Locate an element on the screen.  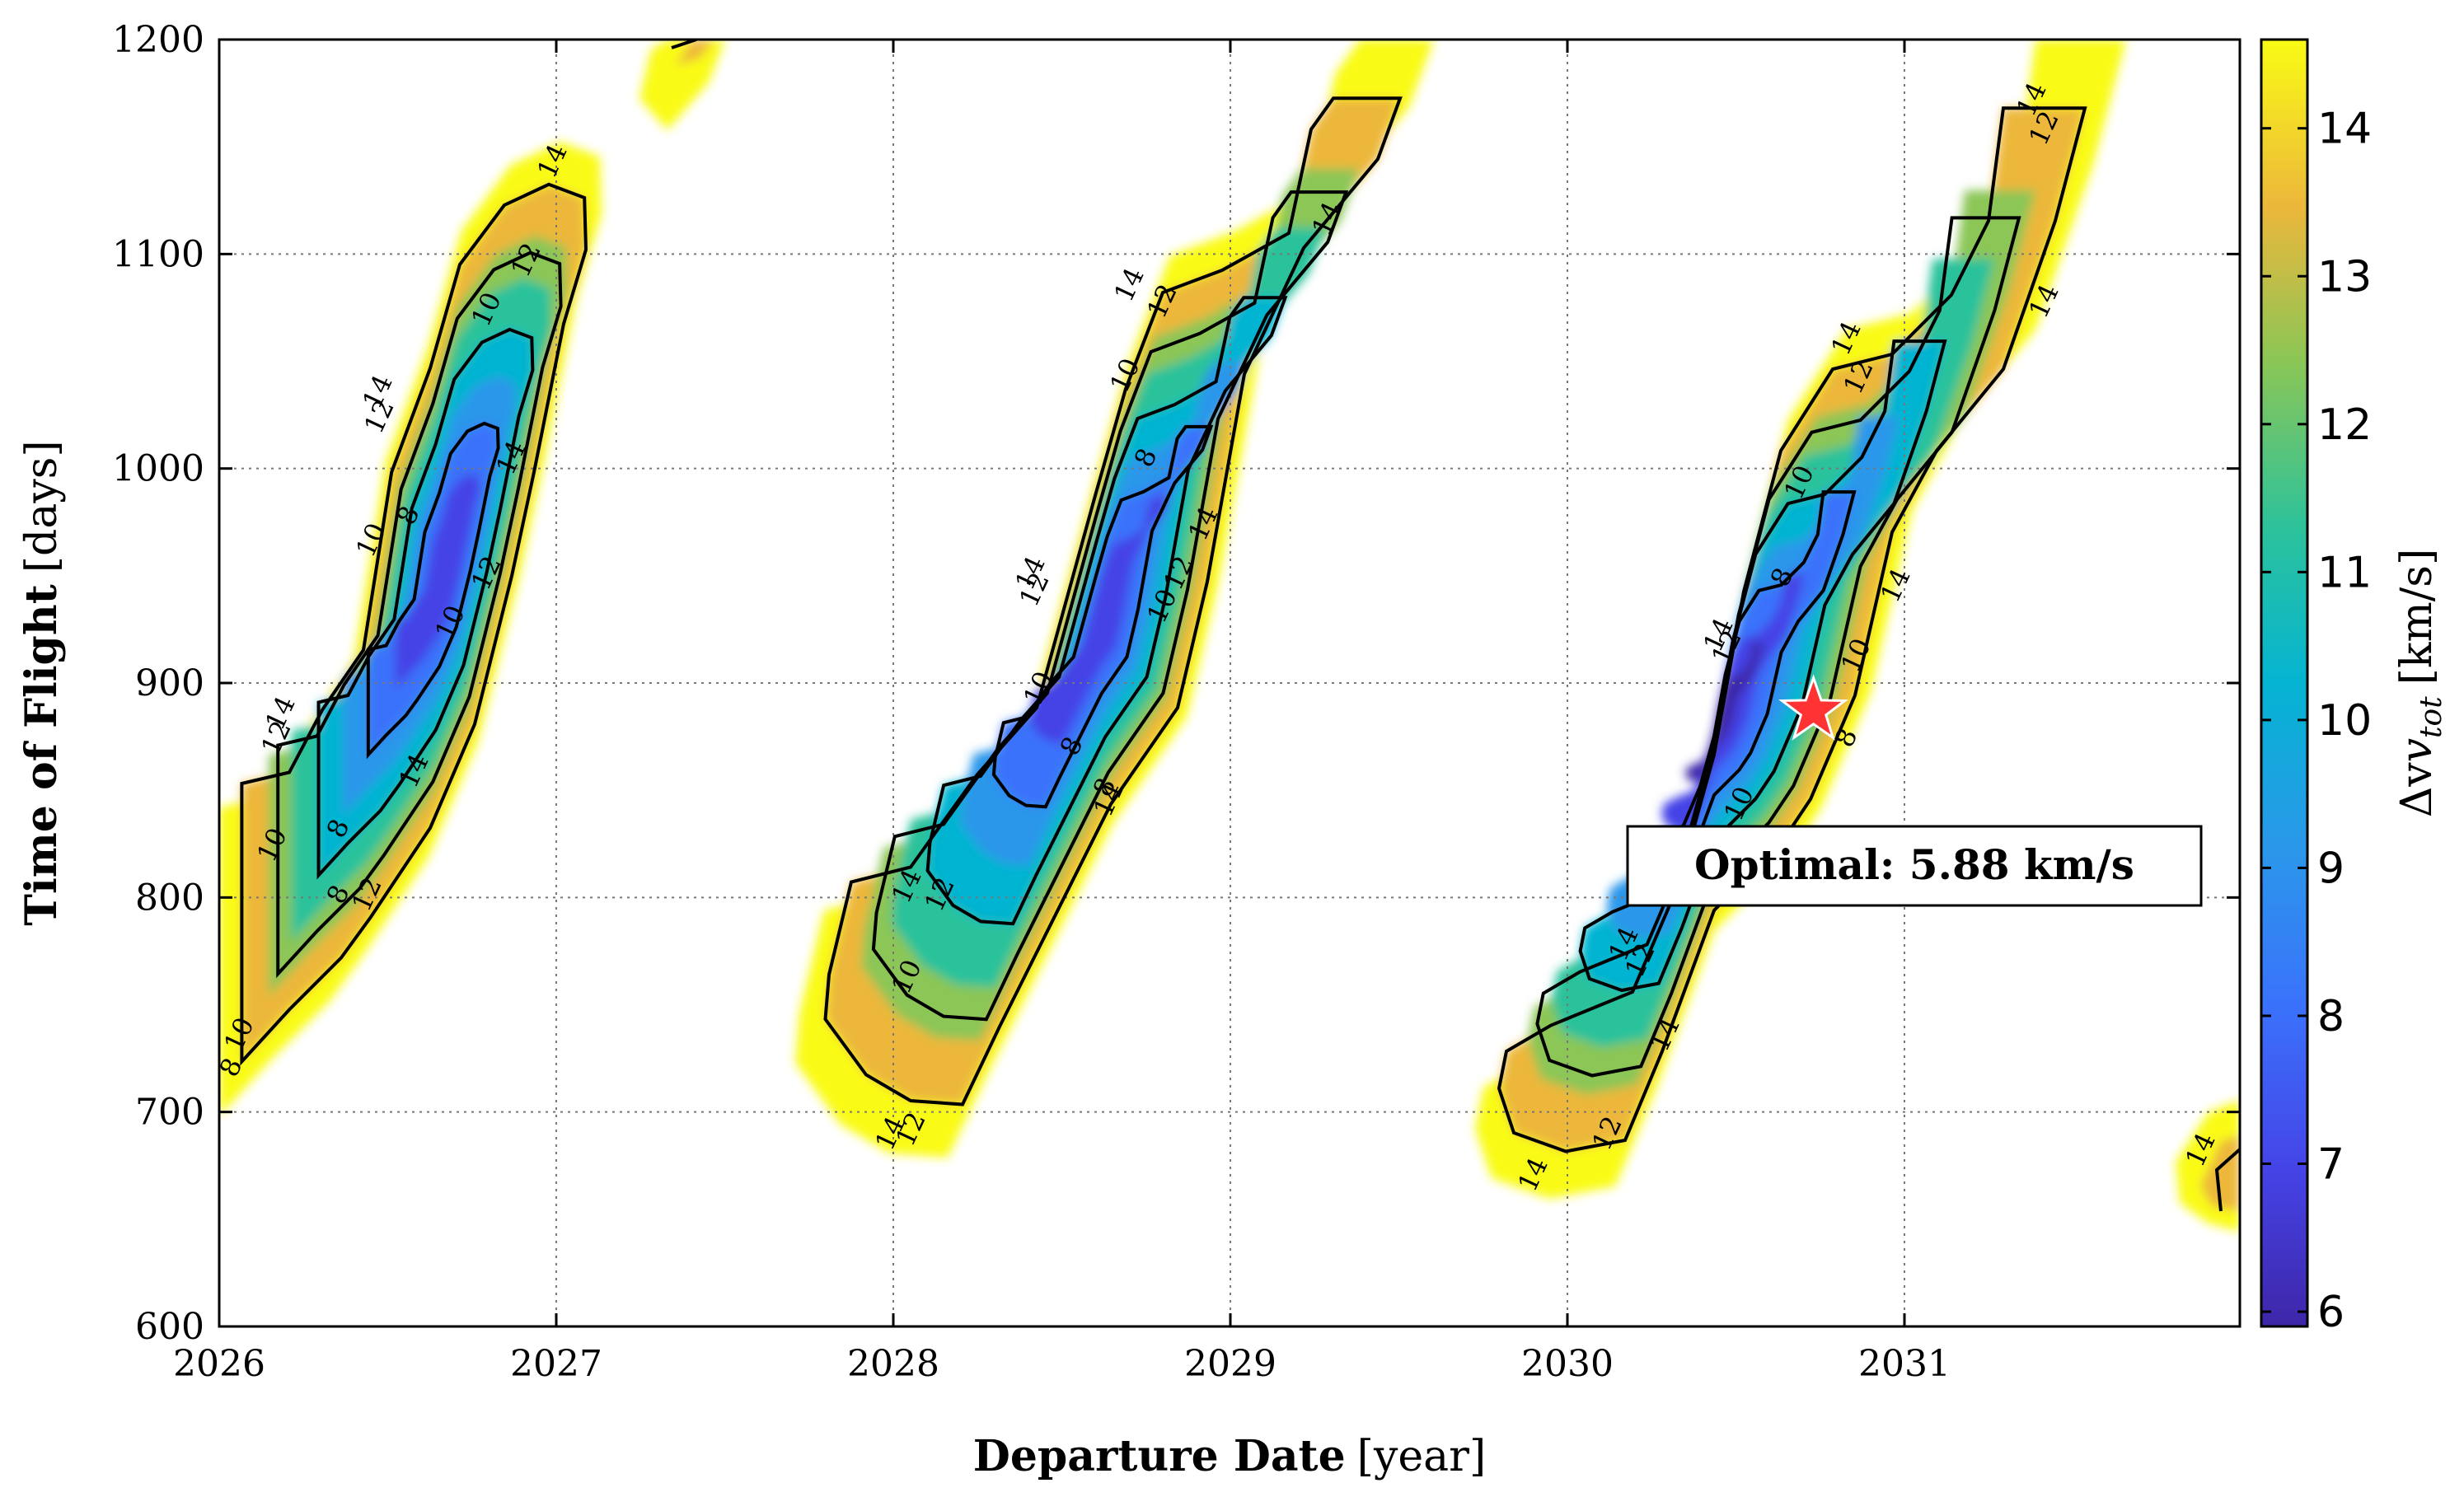
optimum-annotation-text: Optimal: 5.88 km/s is located at coordinates (1914, 865).